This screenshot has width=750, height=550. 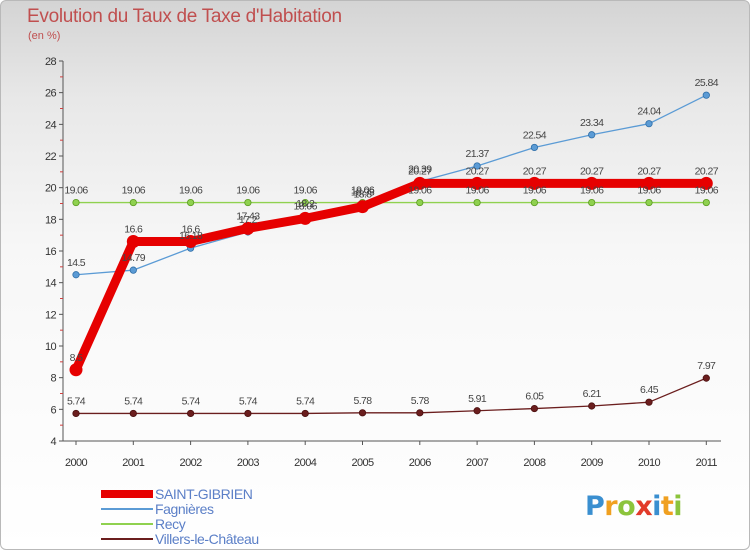 I want to click on y-tick-label: 28, so click(x=51, y=62).